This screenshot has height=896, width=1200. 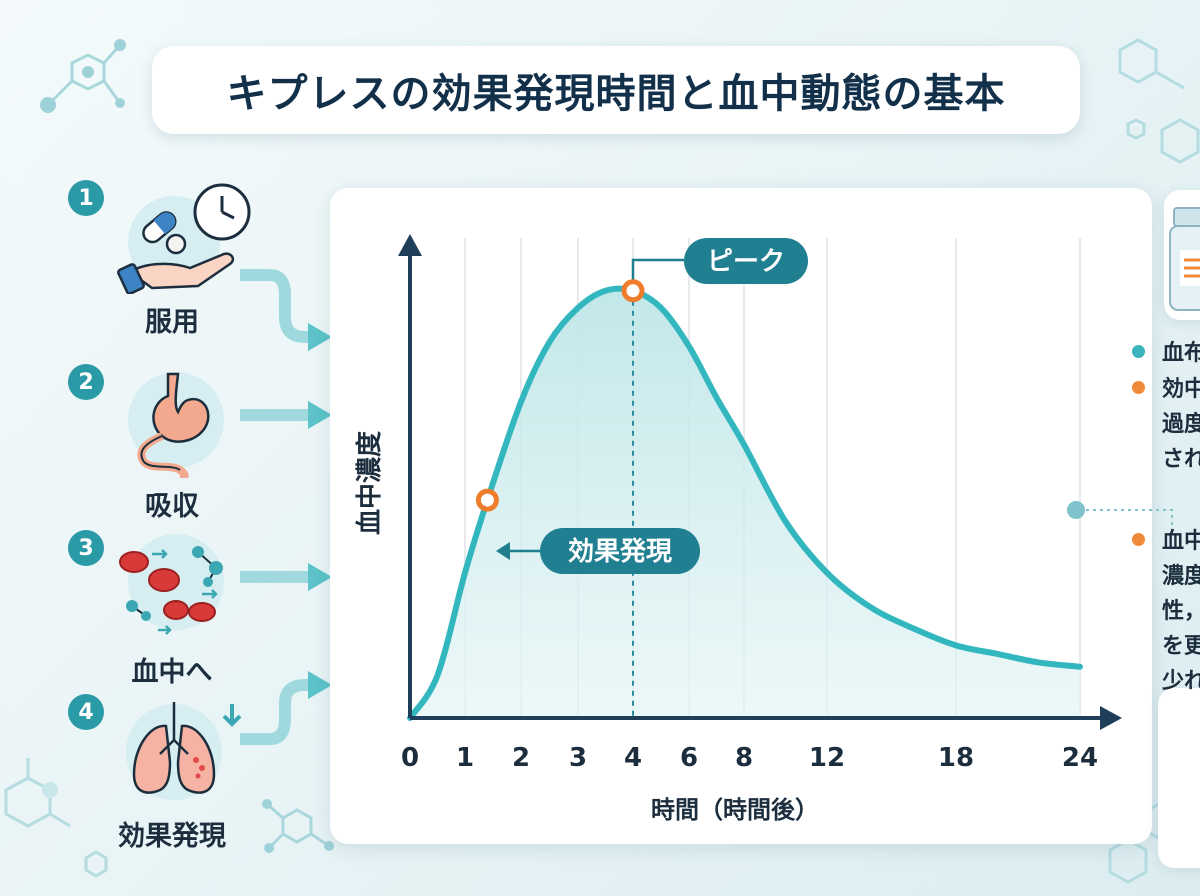 I want to click on x-tick-label: 2, so click(x=521, y=758).